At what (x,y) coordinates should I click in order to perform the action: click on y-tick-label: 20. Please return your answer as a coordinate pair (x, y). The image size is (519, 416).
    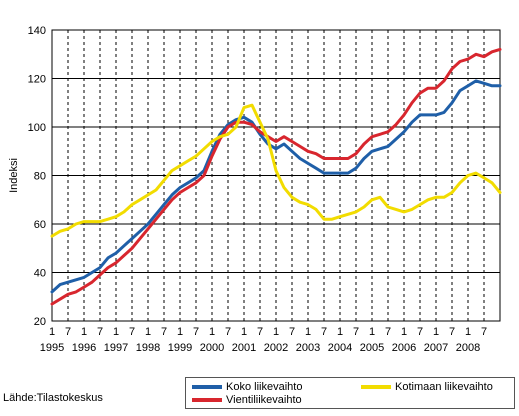
    Looking at the image, I should click on (40, 322).